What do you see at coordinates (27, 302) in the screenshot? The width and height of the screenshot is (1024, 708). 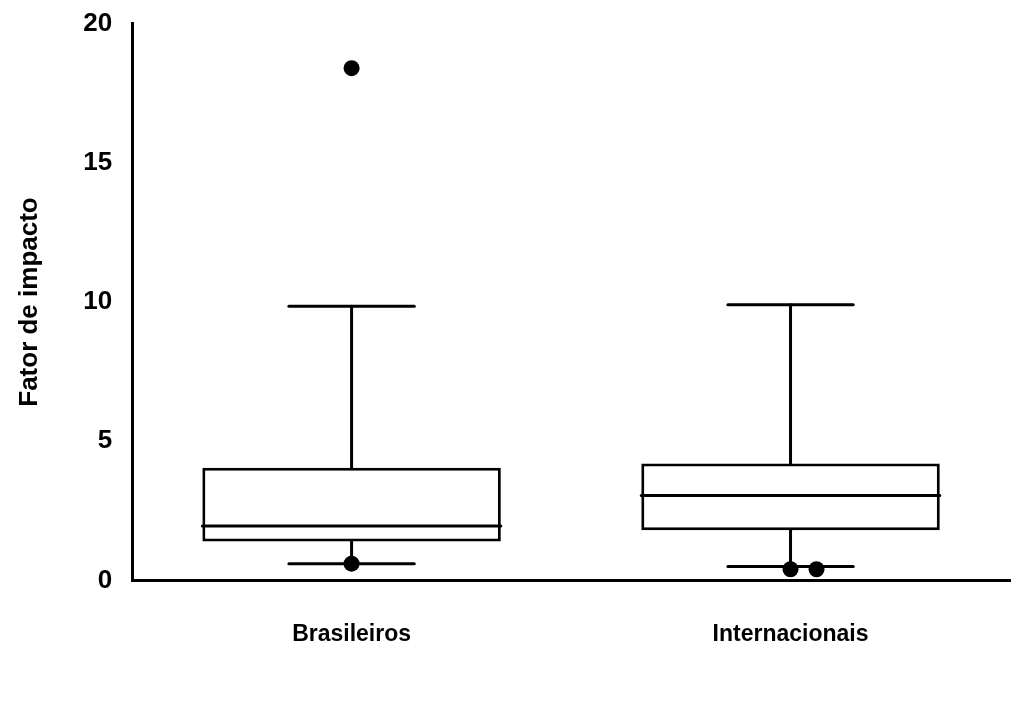 I see `y-axis-title: Fator de impacto` at bounding box center [27, 302].